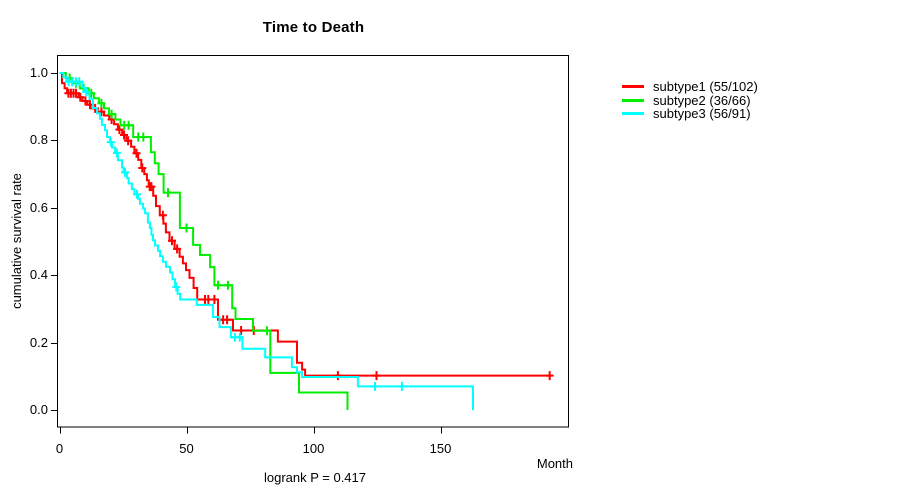  Describe the element at coordinates (38, 342) in the screenshot. I see `y-tick-label: 0.2` at that location.